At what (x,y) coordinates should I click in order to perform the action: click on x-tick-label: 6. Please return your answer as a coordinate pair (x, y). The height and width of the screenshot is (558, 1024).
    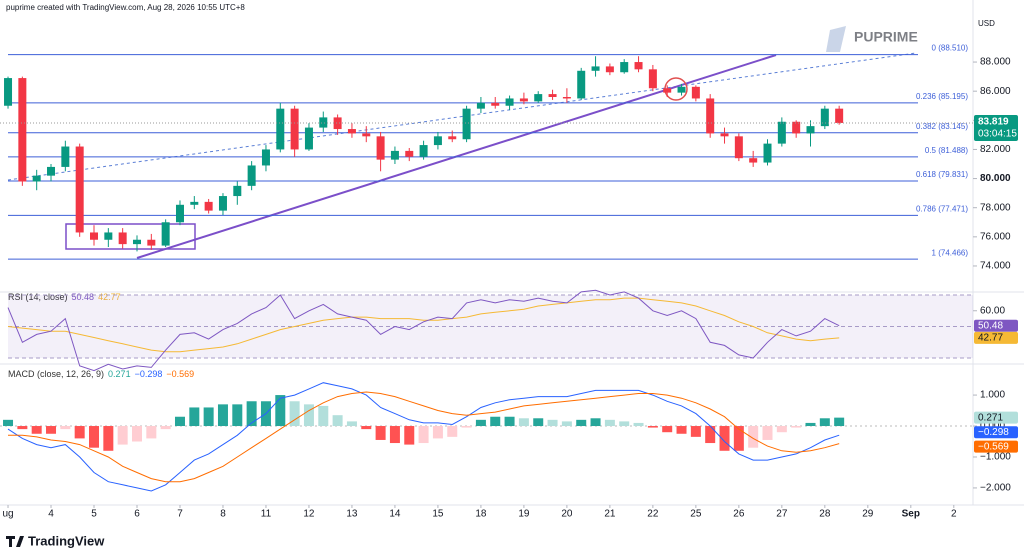
    Looking at the image, I should click on (137, 514).